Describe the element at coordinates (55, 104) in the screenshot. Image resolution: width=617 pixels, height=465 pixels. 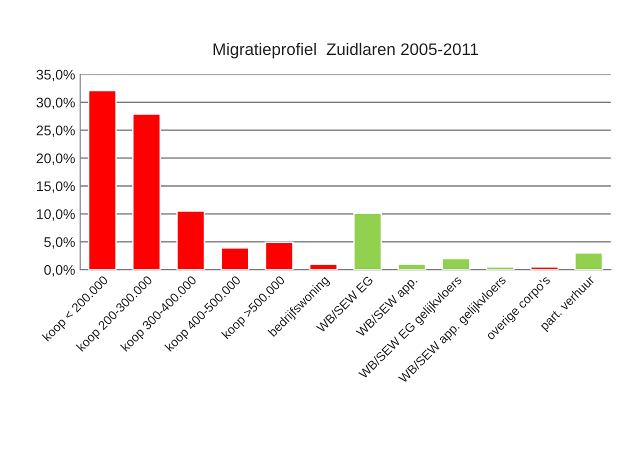
I see `y-tick-label: 30,0%` at that location.